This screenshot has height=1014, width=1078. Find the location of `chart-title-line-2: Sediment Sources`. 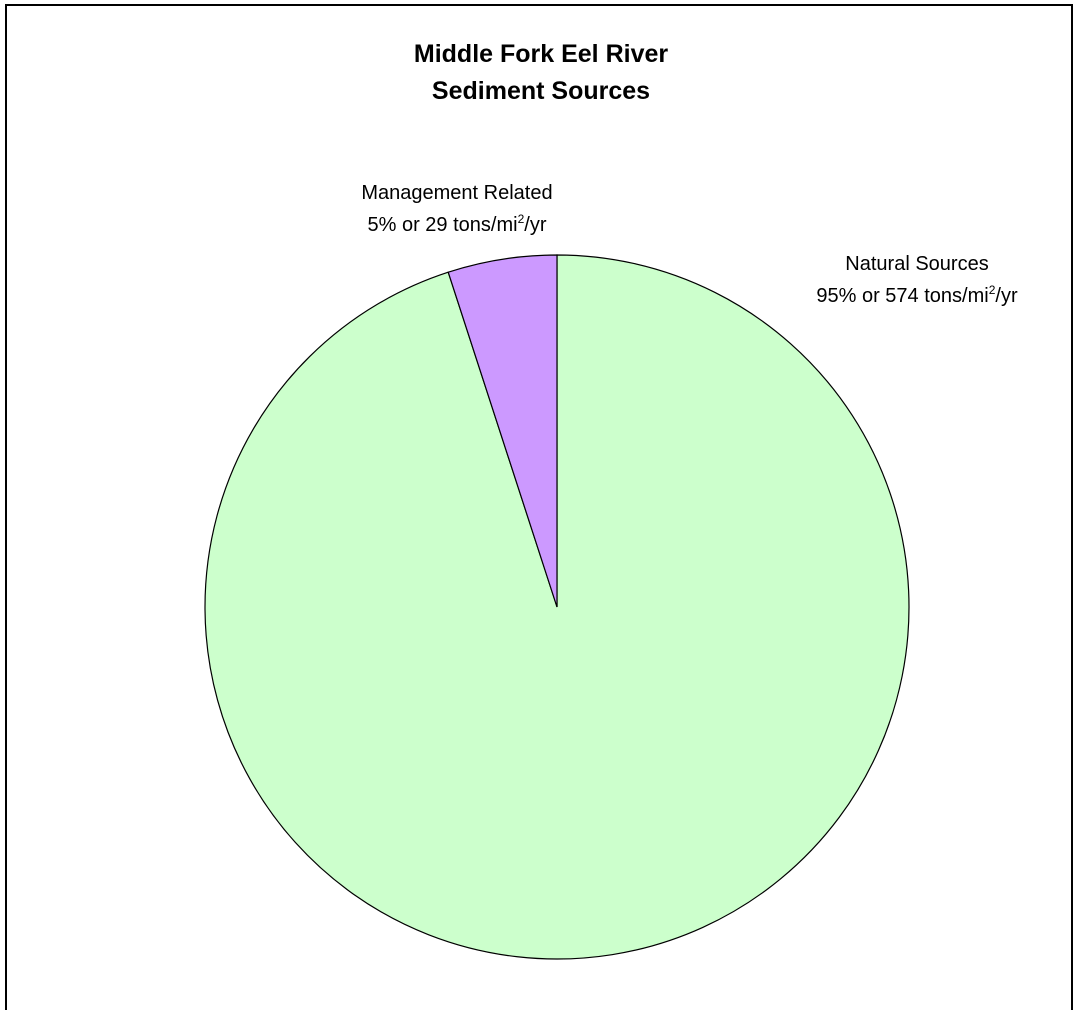

chart-title-line-2: Sediment Sources is located at coordinates (541, 91).